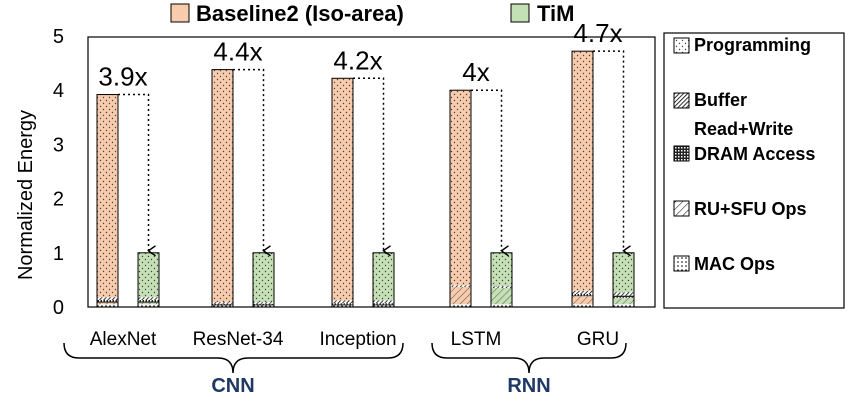 The width and height of the screenshot is (851, 419). Describe the element at coordinates (681, 100) in the screenshot. I see `legend-swatch-buffer` at that location.